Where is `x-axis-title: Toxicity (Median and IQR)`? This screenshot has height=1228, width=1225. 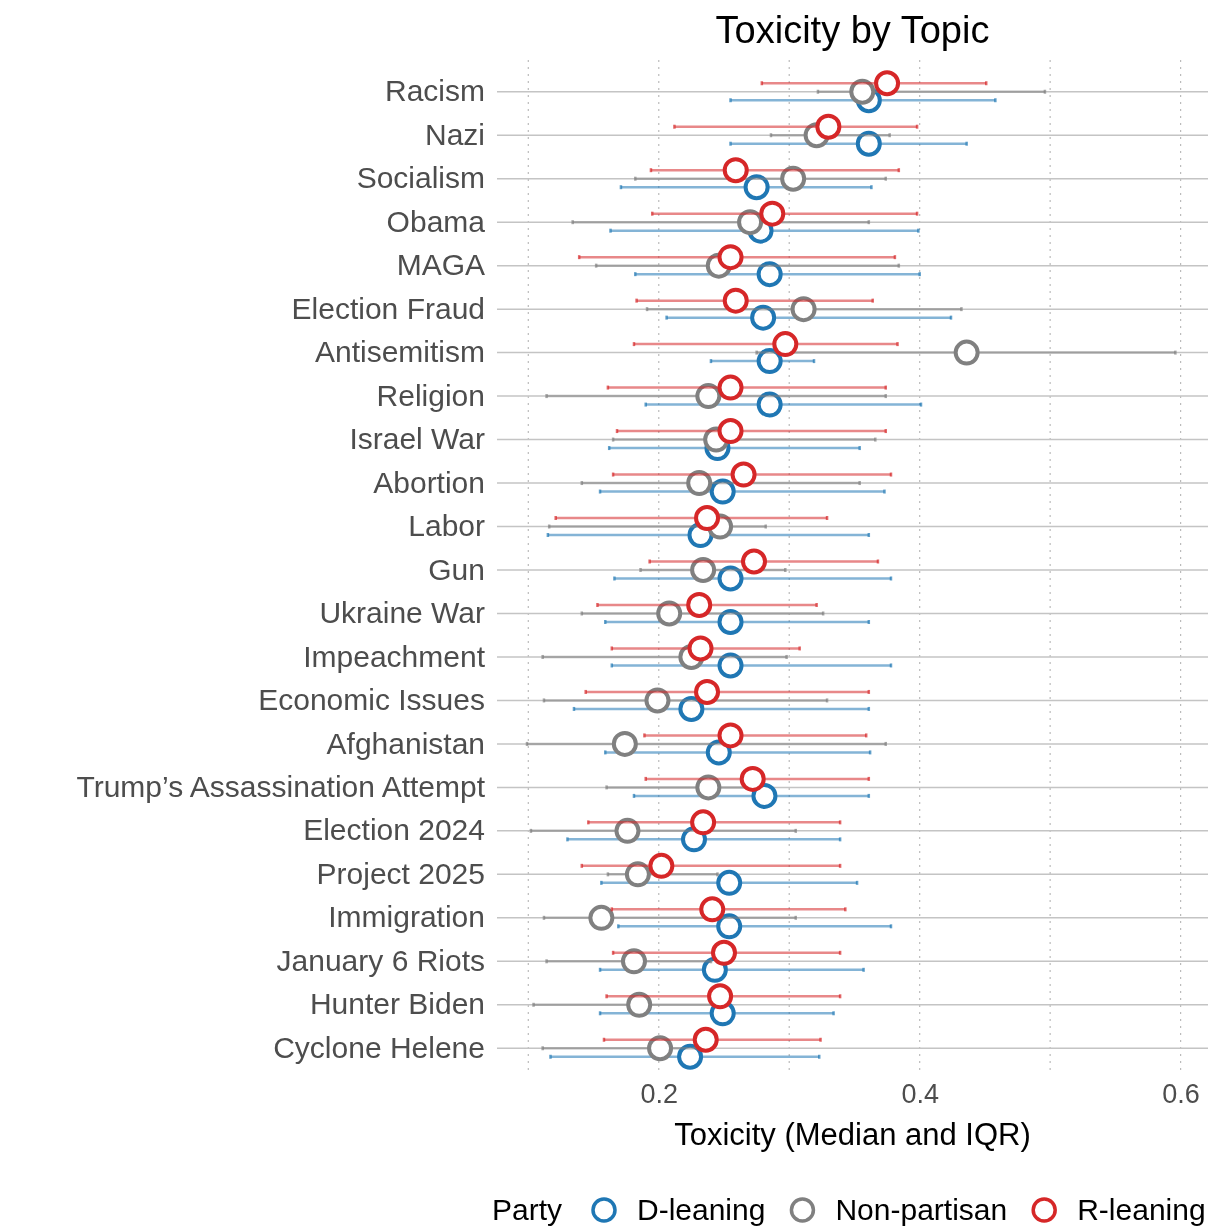
x-axis-title: Toxicity (Median and IQR) is located at coordinates (852, 1134).